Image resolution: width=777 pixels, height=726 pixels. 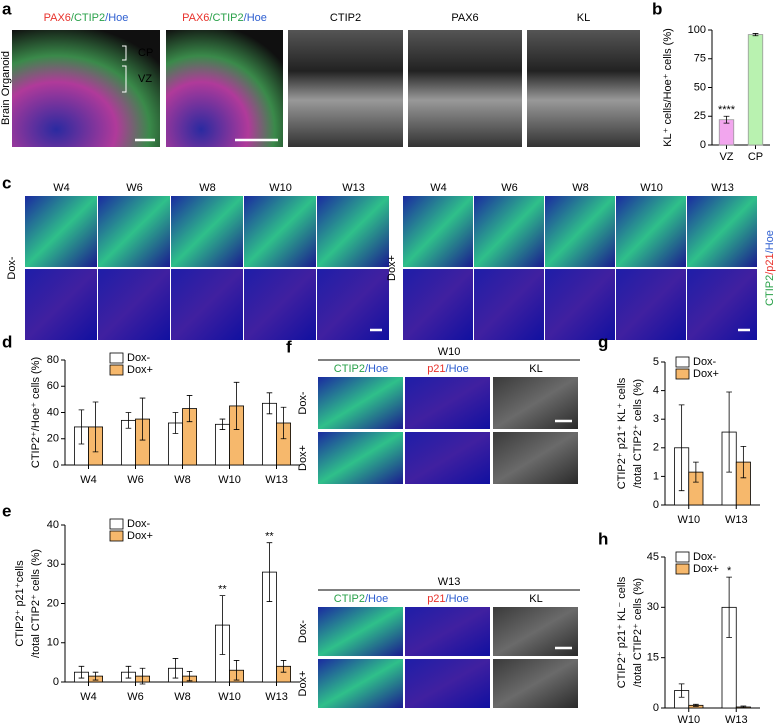 I want to click on block-title: W10, so click(x=449, y=352).